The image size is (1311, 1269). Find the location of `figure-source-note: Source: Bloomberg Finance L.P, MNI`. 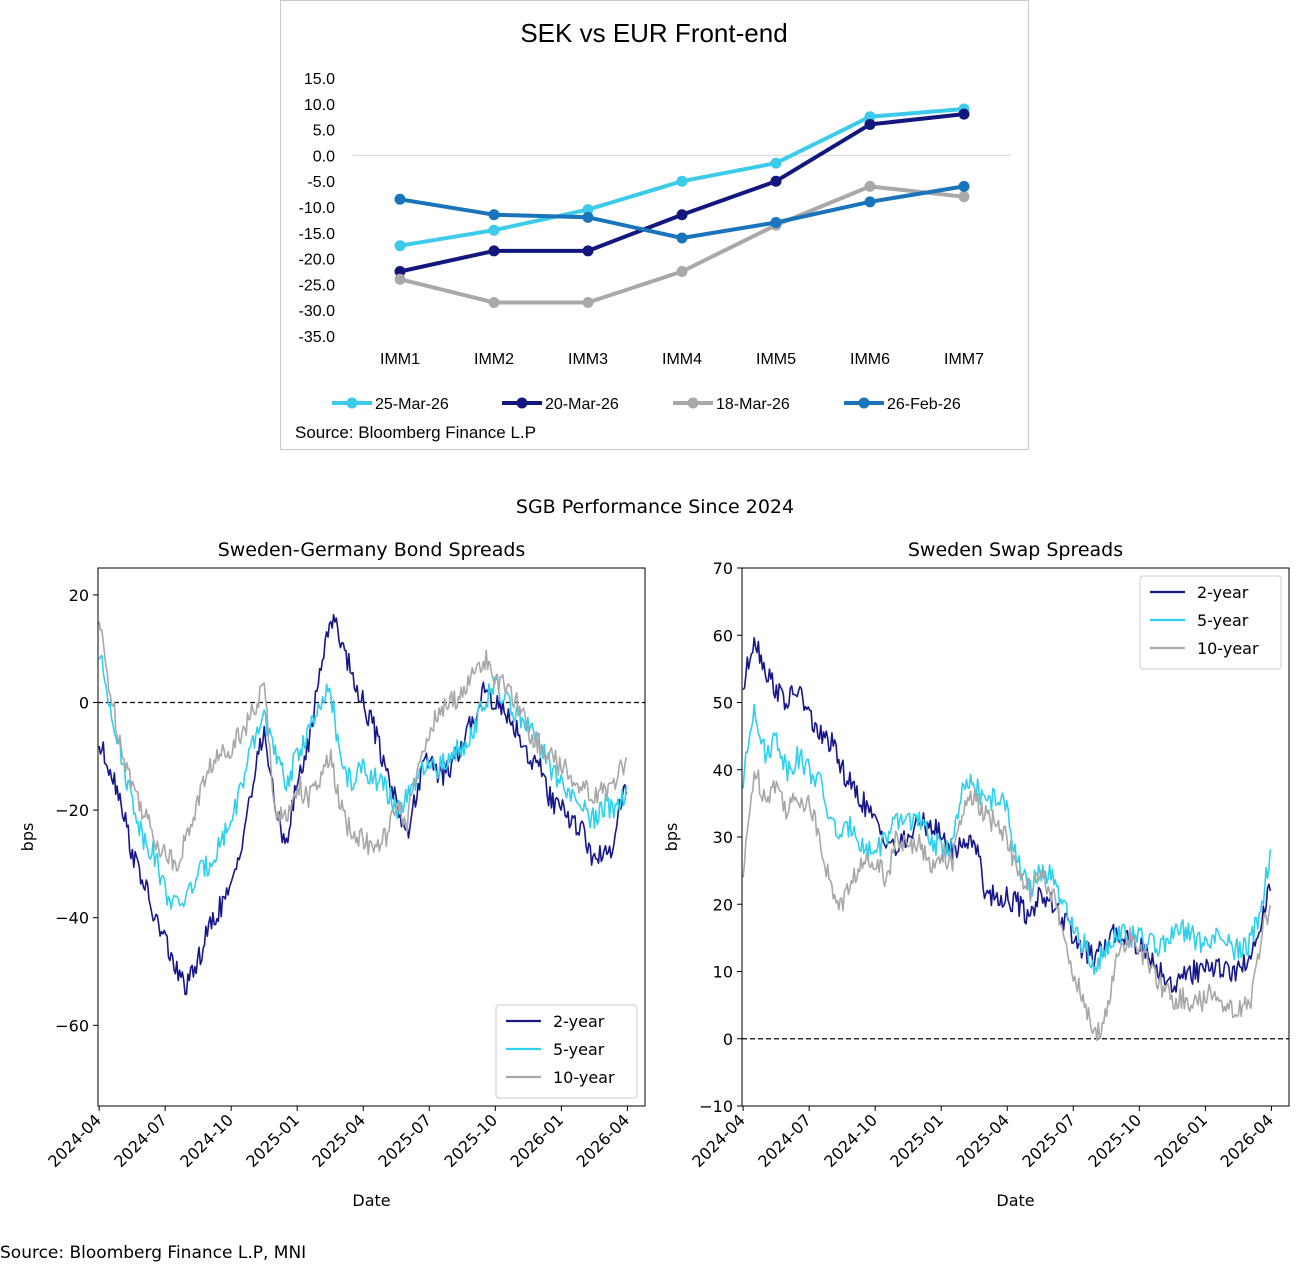

figure-source-note: Source: Bloomberg Finance L.P, MNI is located at coordinates (153, 1253).